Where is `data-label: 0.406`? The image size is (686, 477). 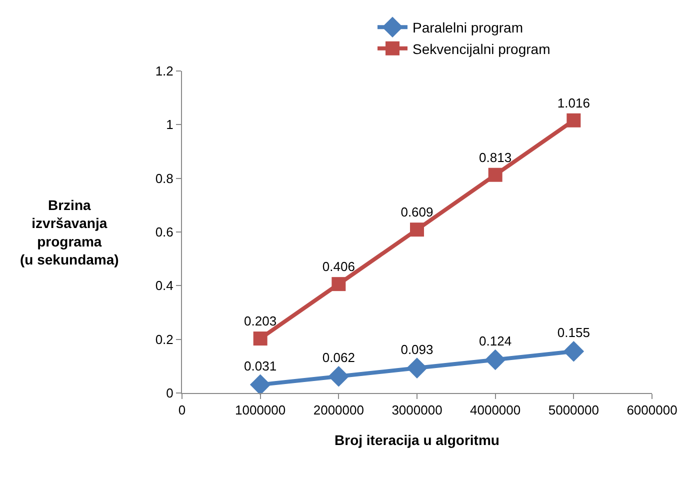 data-label: 0.406 is located at coordinates (338, 266).